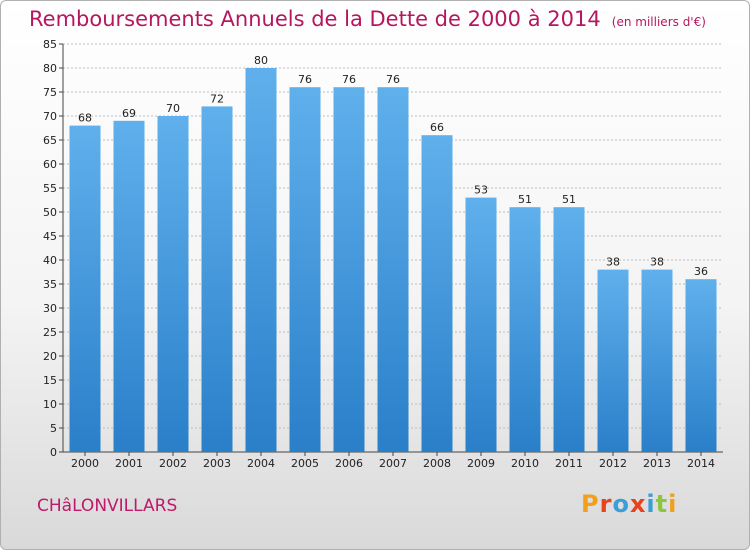  I want to click on x-tick-label: 2006, so click(349, 463).